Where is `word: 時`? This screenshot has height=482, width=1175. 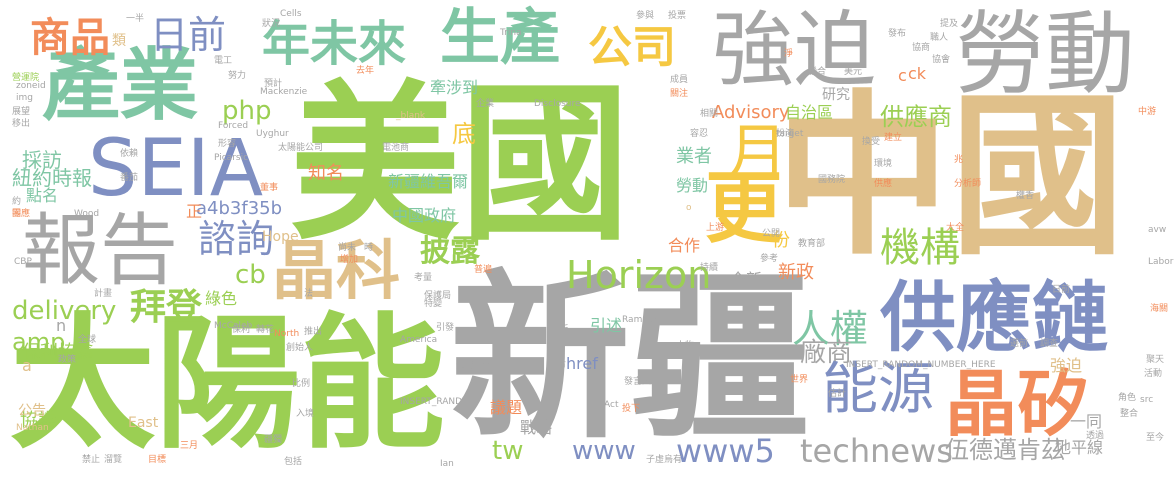 word: 時 is located at coordinates (369, 248).